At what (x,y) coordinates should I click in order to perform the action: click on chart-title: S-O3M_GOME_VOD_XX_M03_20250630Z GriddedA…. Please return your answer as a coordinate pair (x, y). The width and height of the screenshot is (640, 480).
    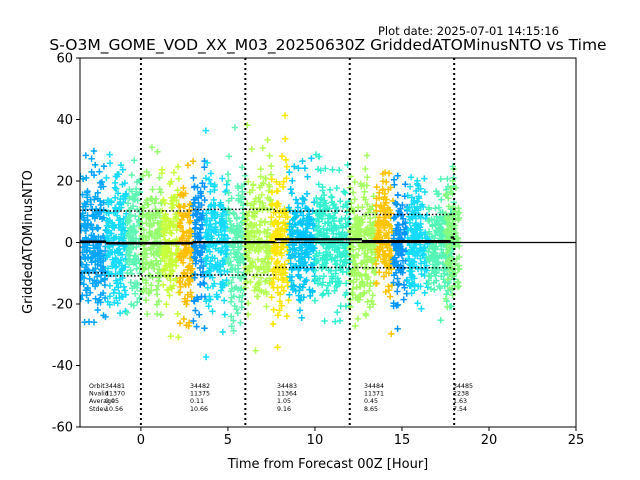
    Looking at the image, I should click on (327, 45).